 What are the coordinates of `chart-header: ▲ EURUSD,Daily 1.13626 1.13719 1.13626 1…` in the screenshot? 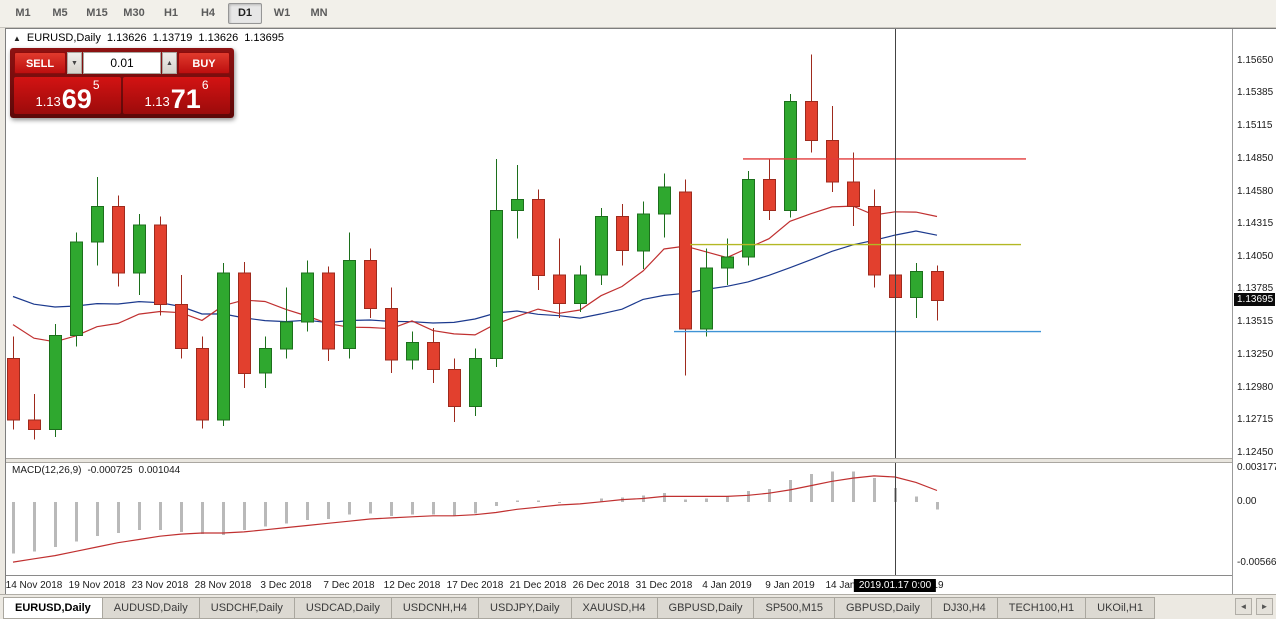 It's located at (148, 38).